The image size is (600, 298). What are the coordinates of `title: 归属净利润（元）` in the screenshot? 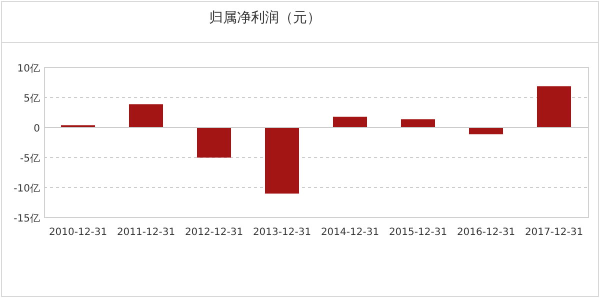 It's located at (265, 18).